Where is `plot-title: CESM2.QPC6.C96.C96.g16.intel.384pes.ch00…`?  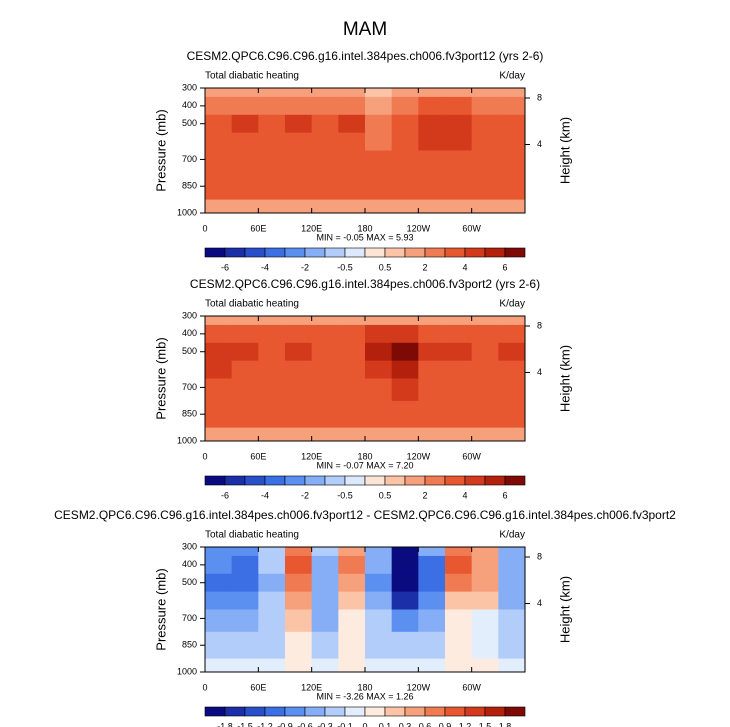 plot-title: CESM2.QPC6.C96.C96.g16.intel.384pes.ch00… is located at coordinates (365, 284).